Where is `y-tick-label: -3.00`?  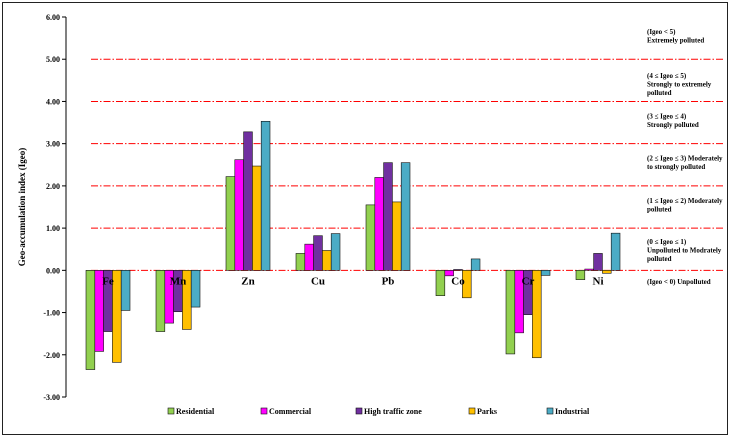 y-tick-label: -3.00 is located at coordinates (51, 397).